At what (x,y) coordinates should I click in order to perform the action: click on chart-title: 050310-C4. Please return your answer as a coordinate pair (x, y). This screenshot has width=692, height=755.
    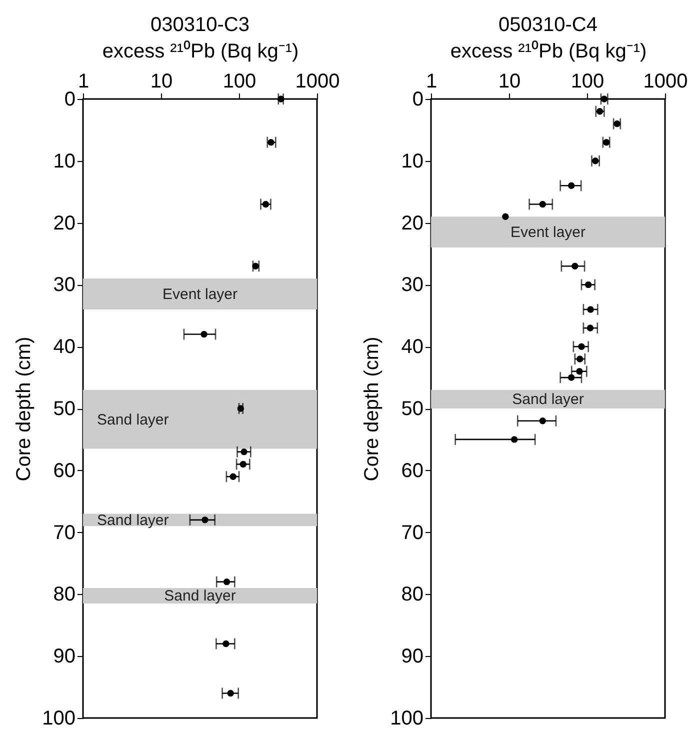
    Looking at the image, I should click on (548, 25).